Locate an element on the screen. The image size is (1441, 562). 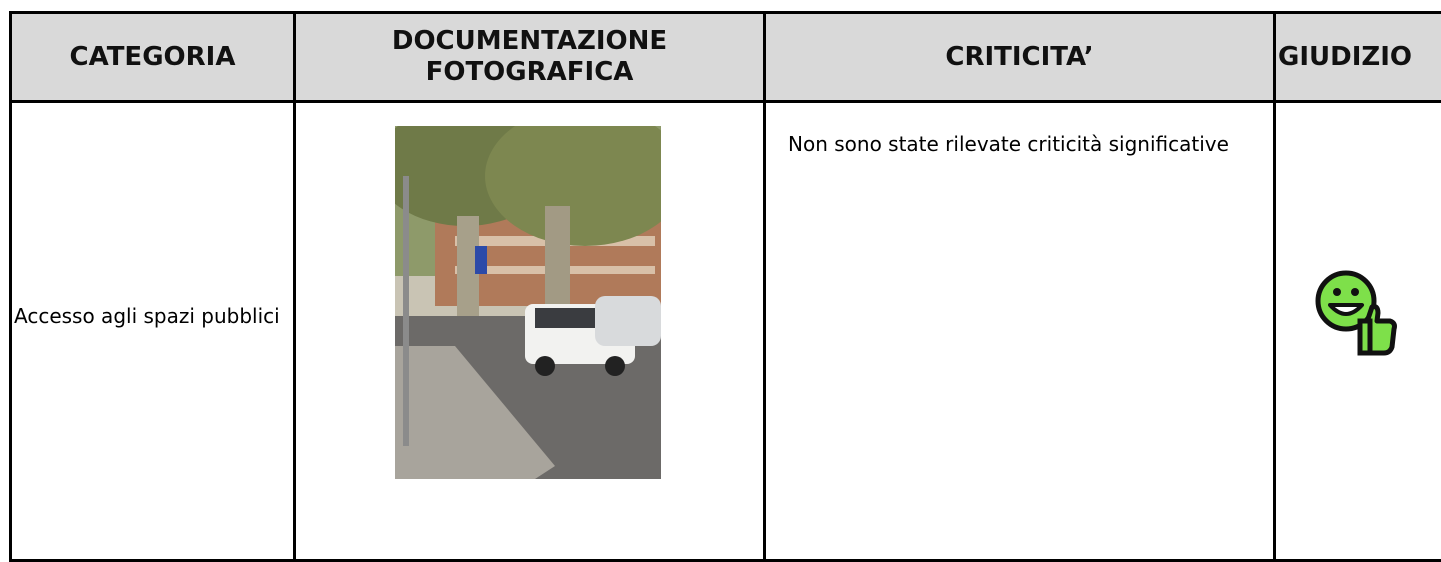
thumbs-up-smiley is located at coordinates (1358, 313).